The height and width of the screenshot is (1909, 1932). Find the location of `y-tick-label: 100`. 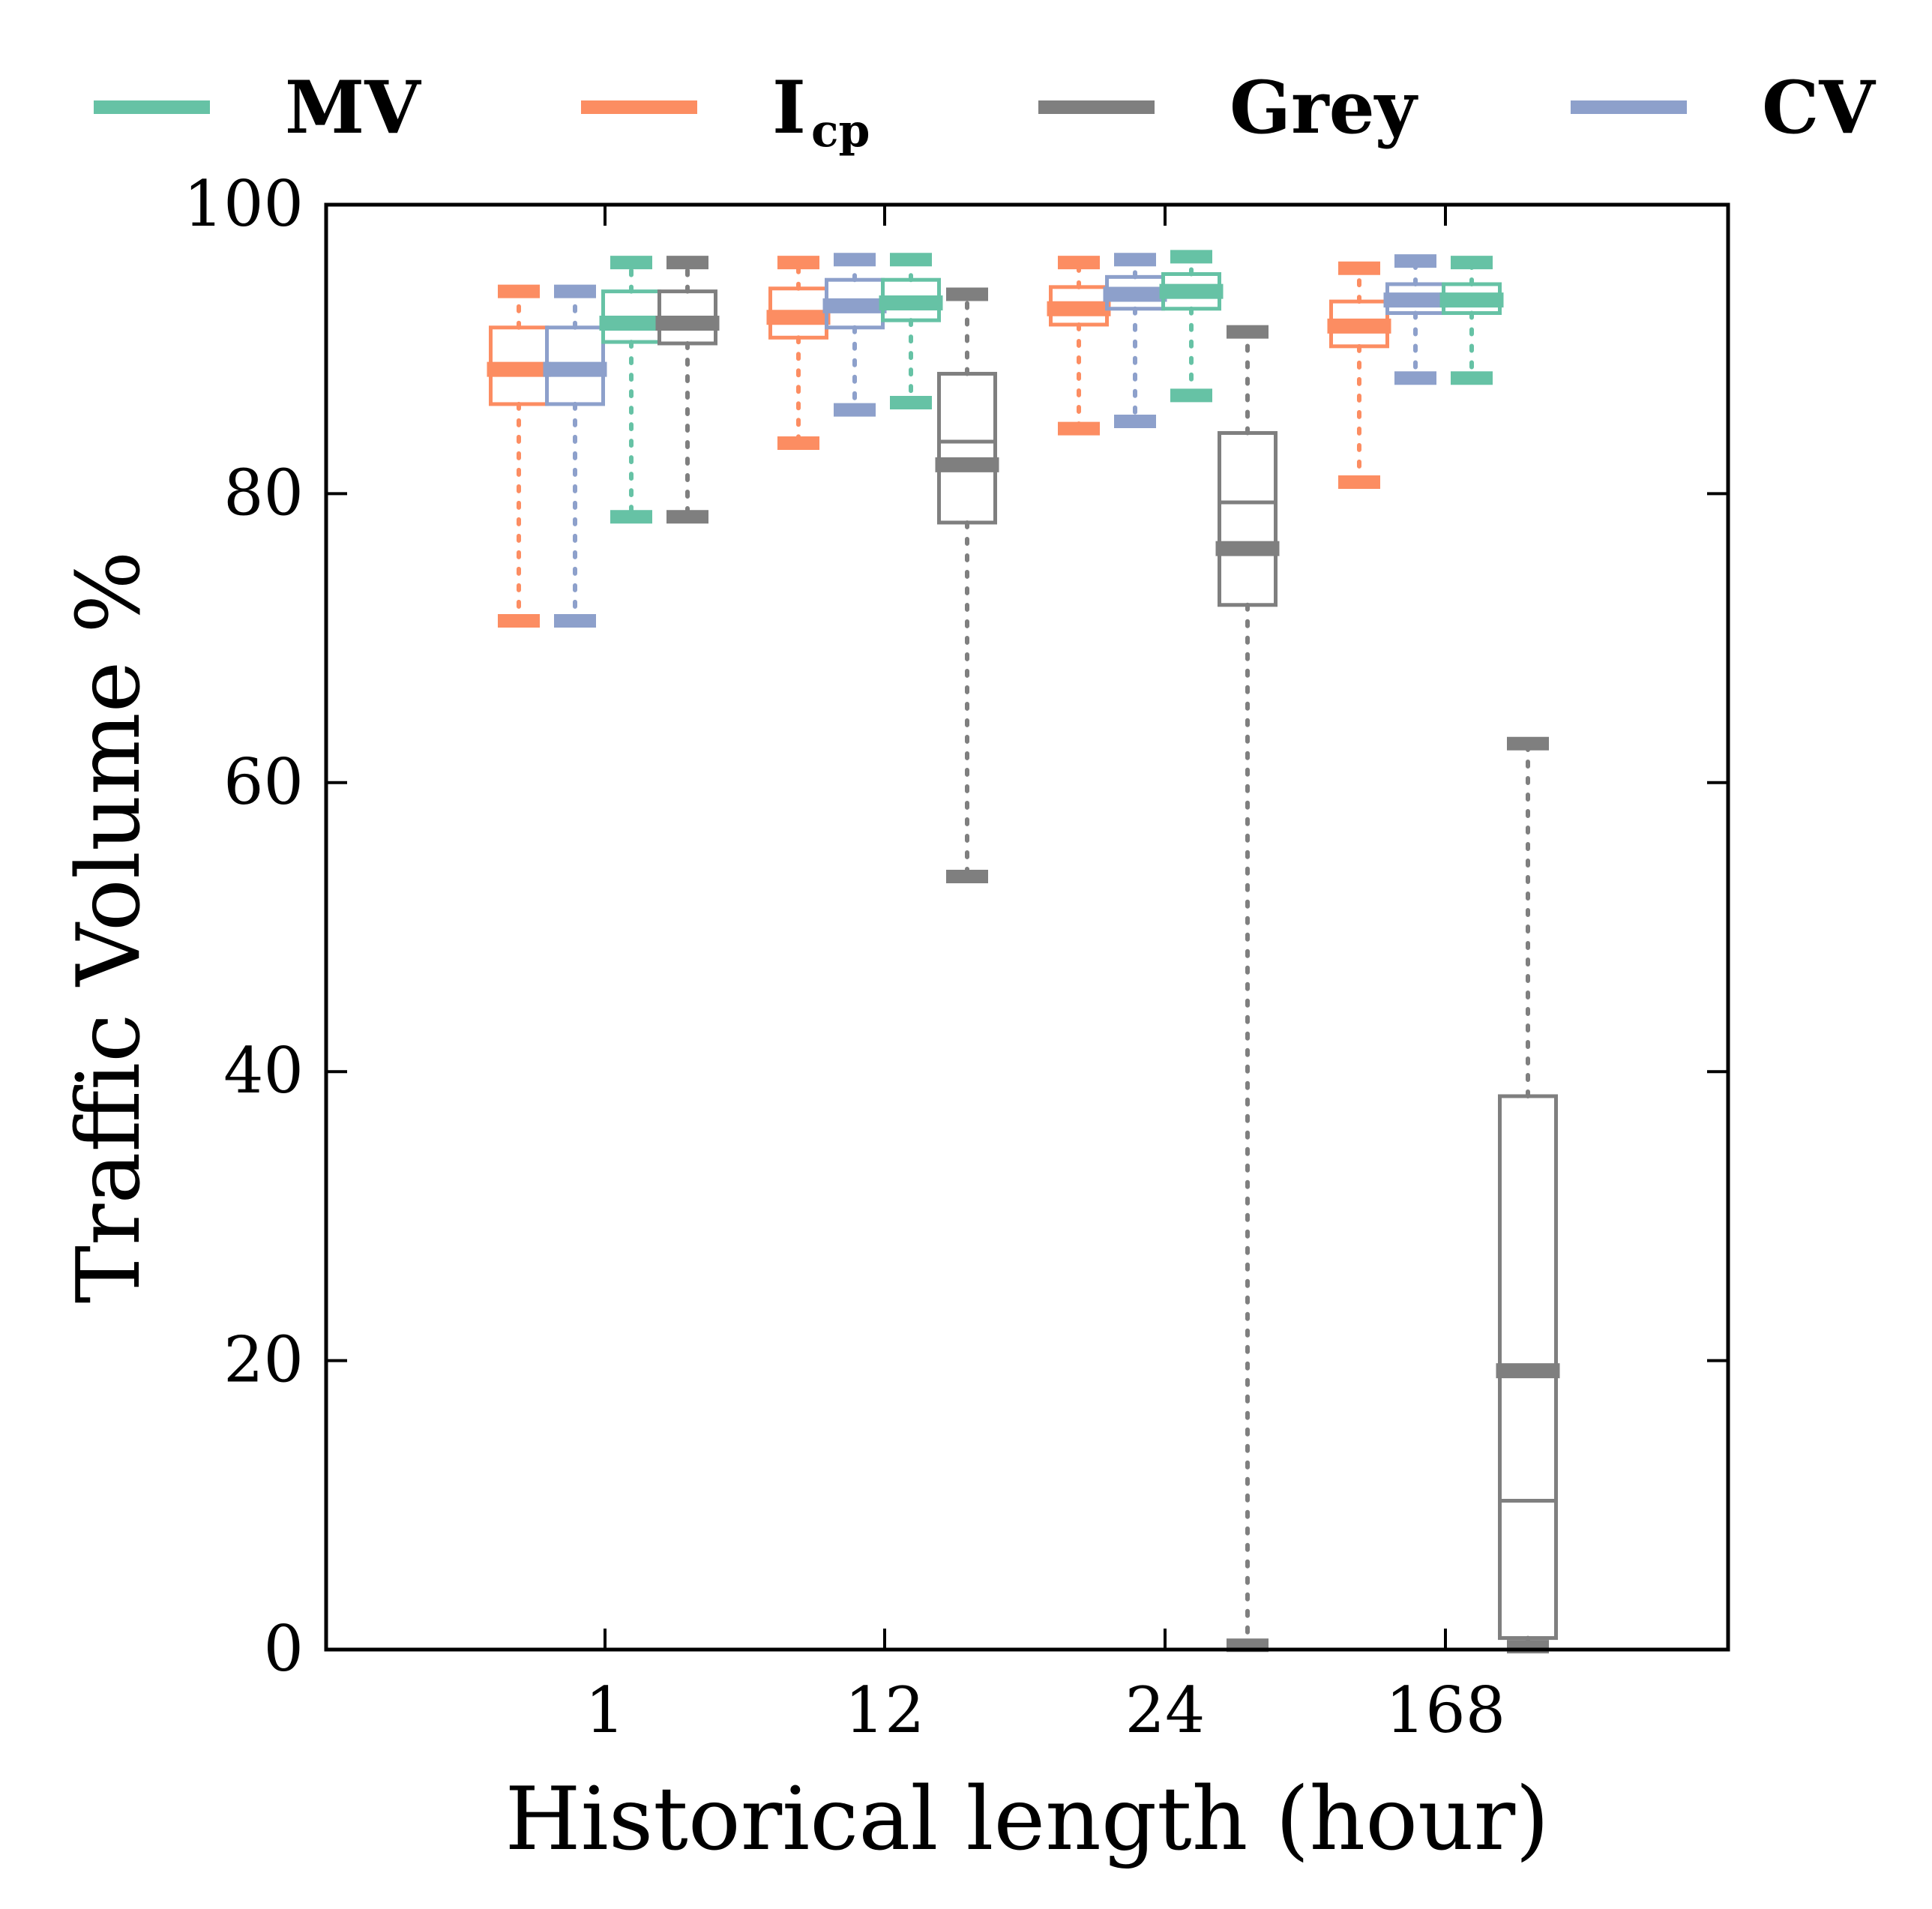

y-tick-label: 100 is located at coordinates (244, 204).